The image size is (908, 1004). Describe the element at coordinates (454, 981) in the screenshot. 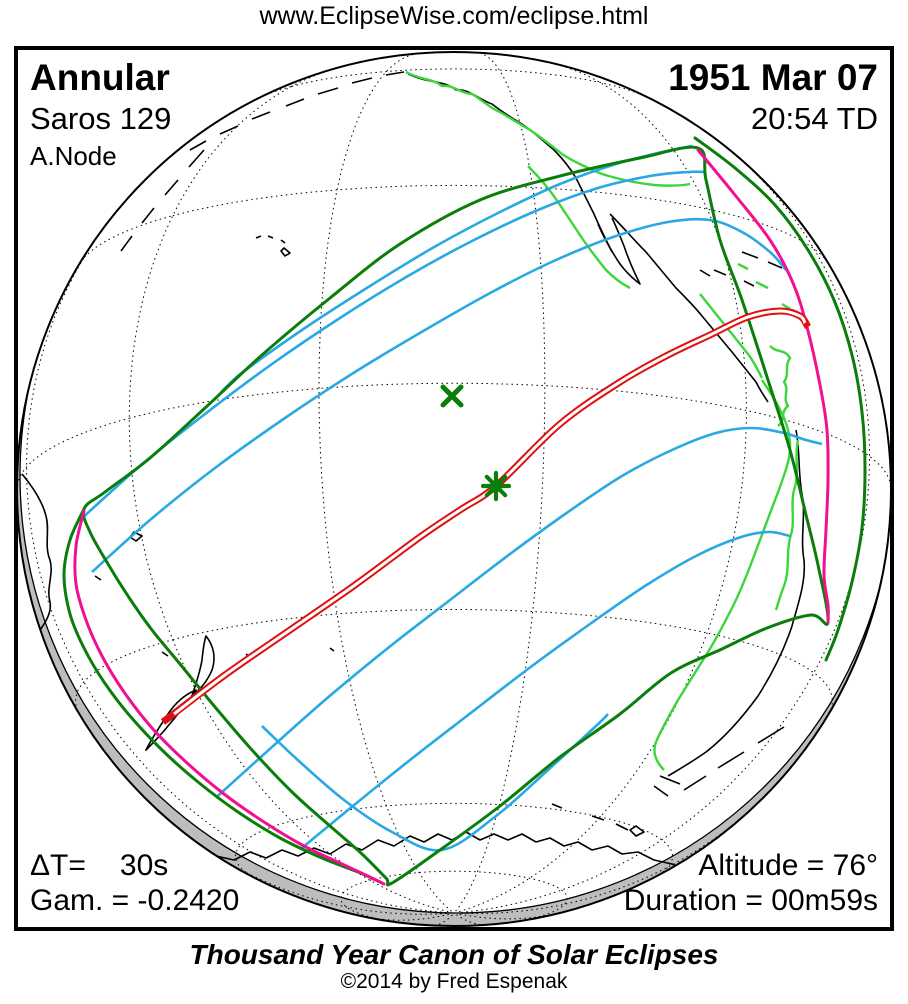

I see `footer-copyright: ©2014 by Fred Espenak` at that location.